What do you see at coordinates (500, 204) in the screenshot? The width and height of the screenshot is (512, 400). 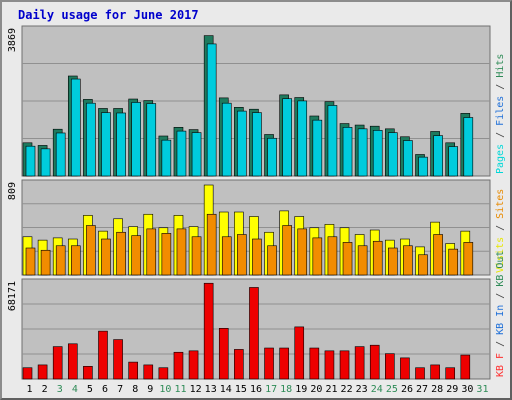 I see `legend-entry: Sites` at bounding box center [500, 204].